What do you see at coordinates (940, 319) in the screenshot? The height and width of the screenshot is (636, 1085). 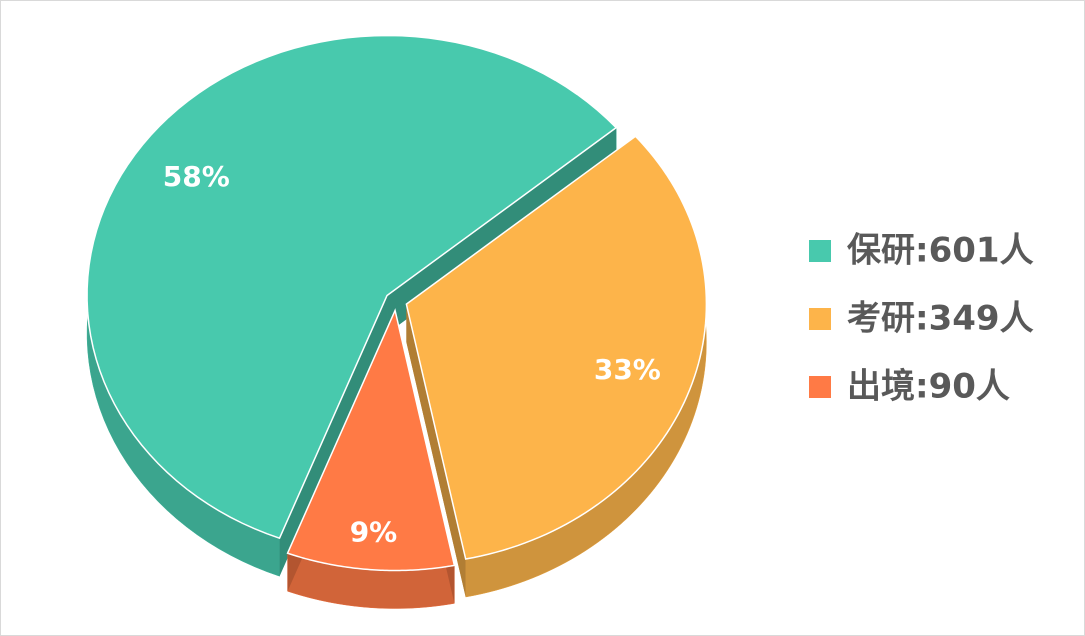 I see `legend-label: 考研:349人` at bounding box center [940, 319].